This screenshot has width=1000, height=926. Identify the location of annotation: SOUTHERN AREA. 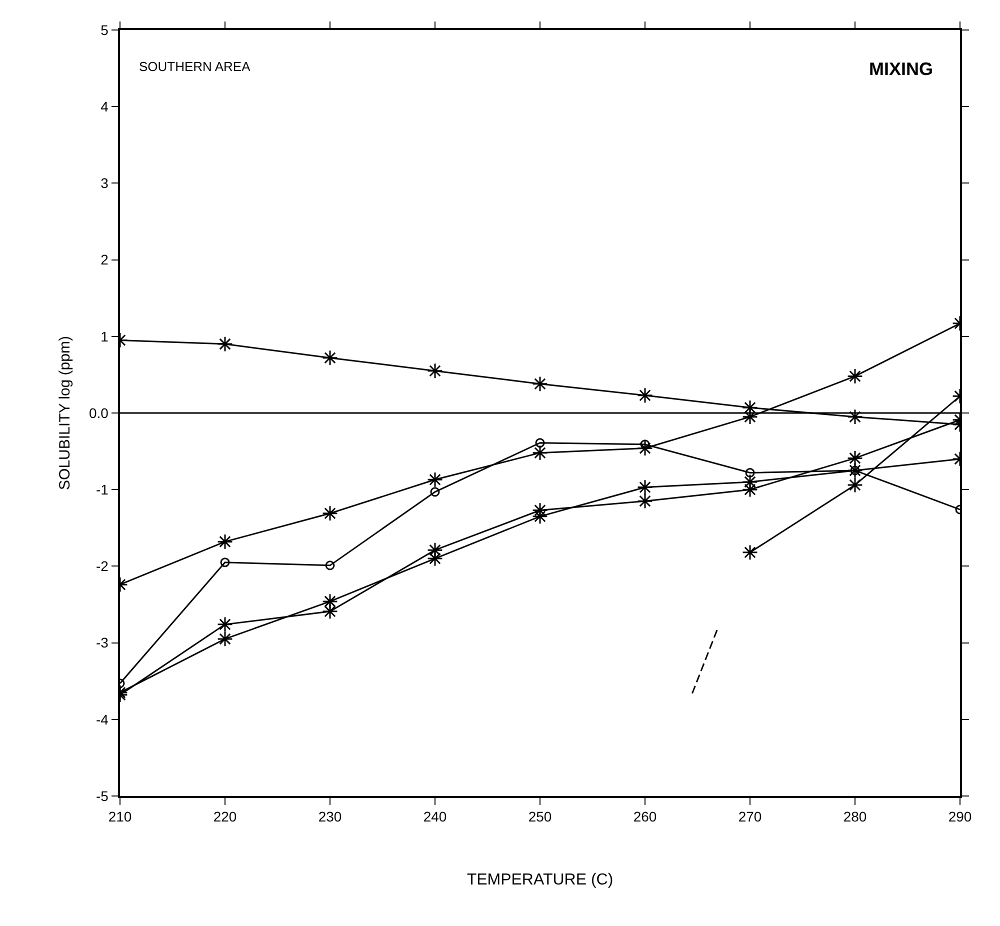
(195, 66).